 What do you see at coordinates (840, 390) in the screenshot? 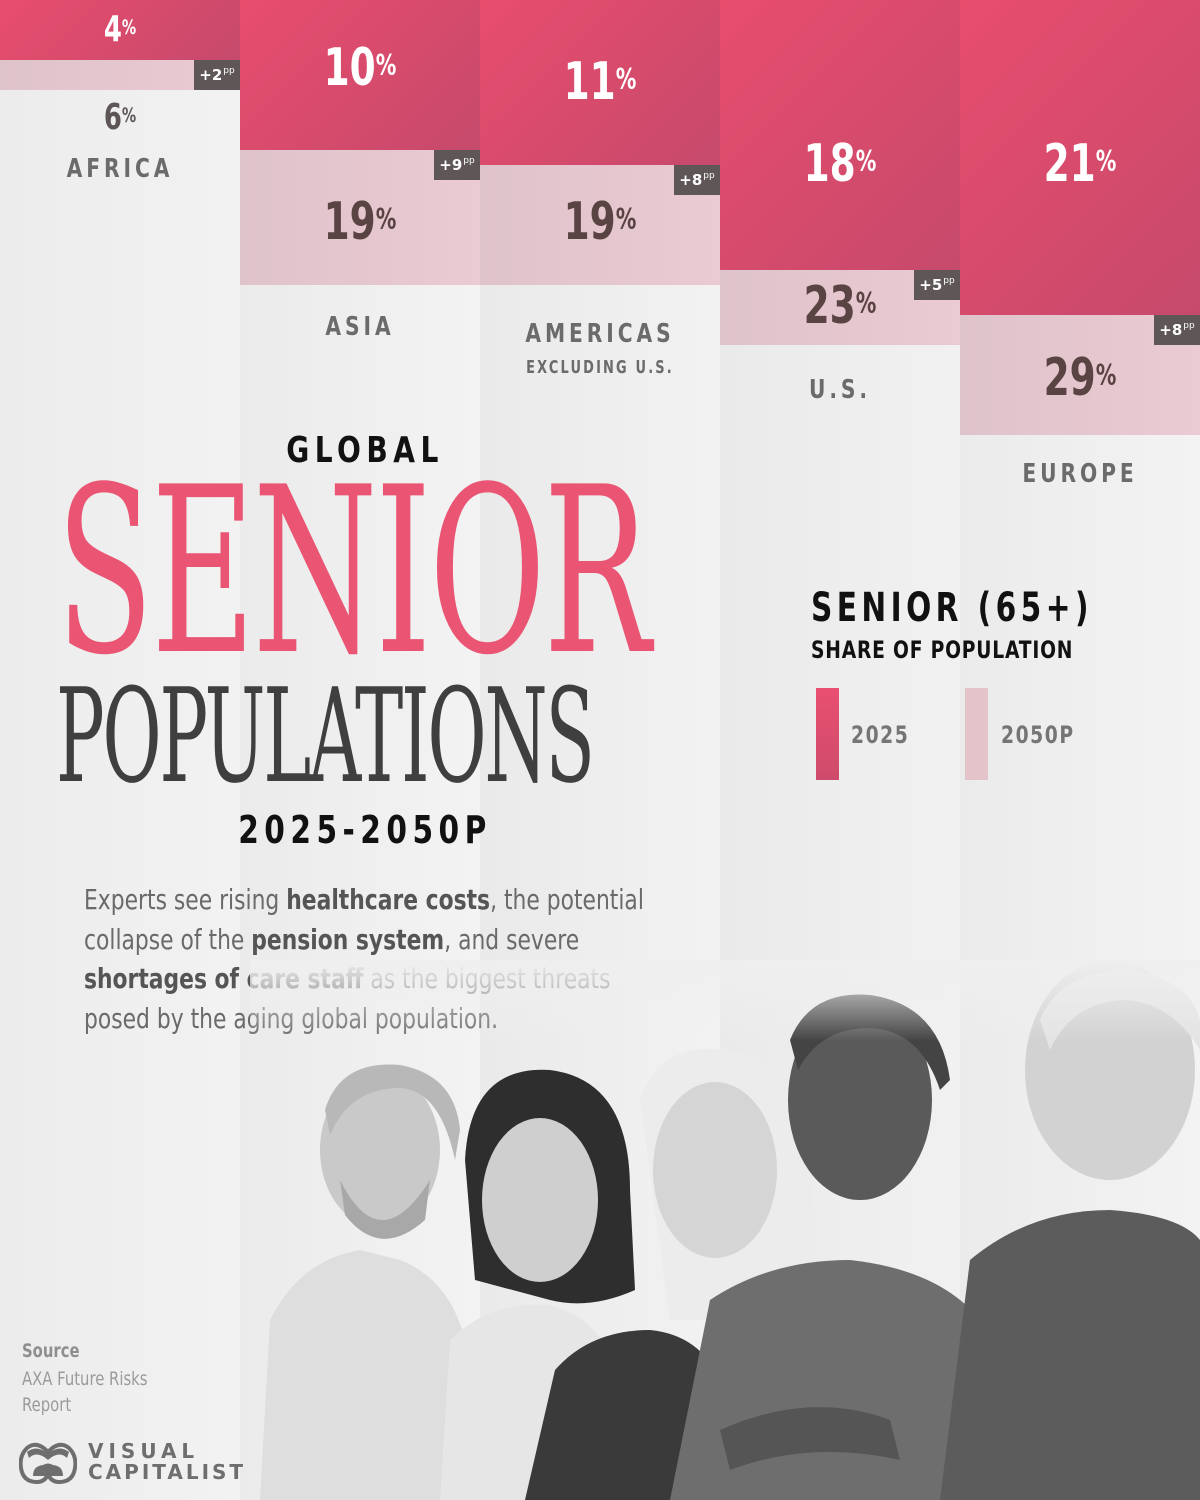
I see `region-label: U.S.` at bounding box center [840, 390].